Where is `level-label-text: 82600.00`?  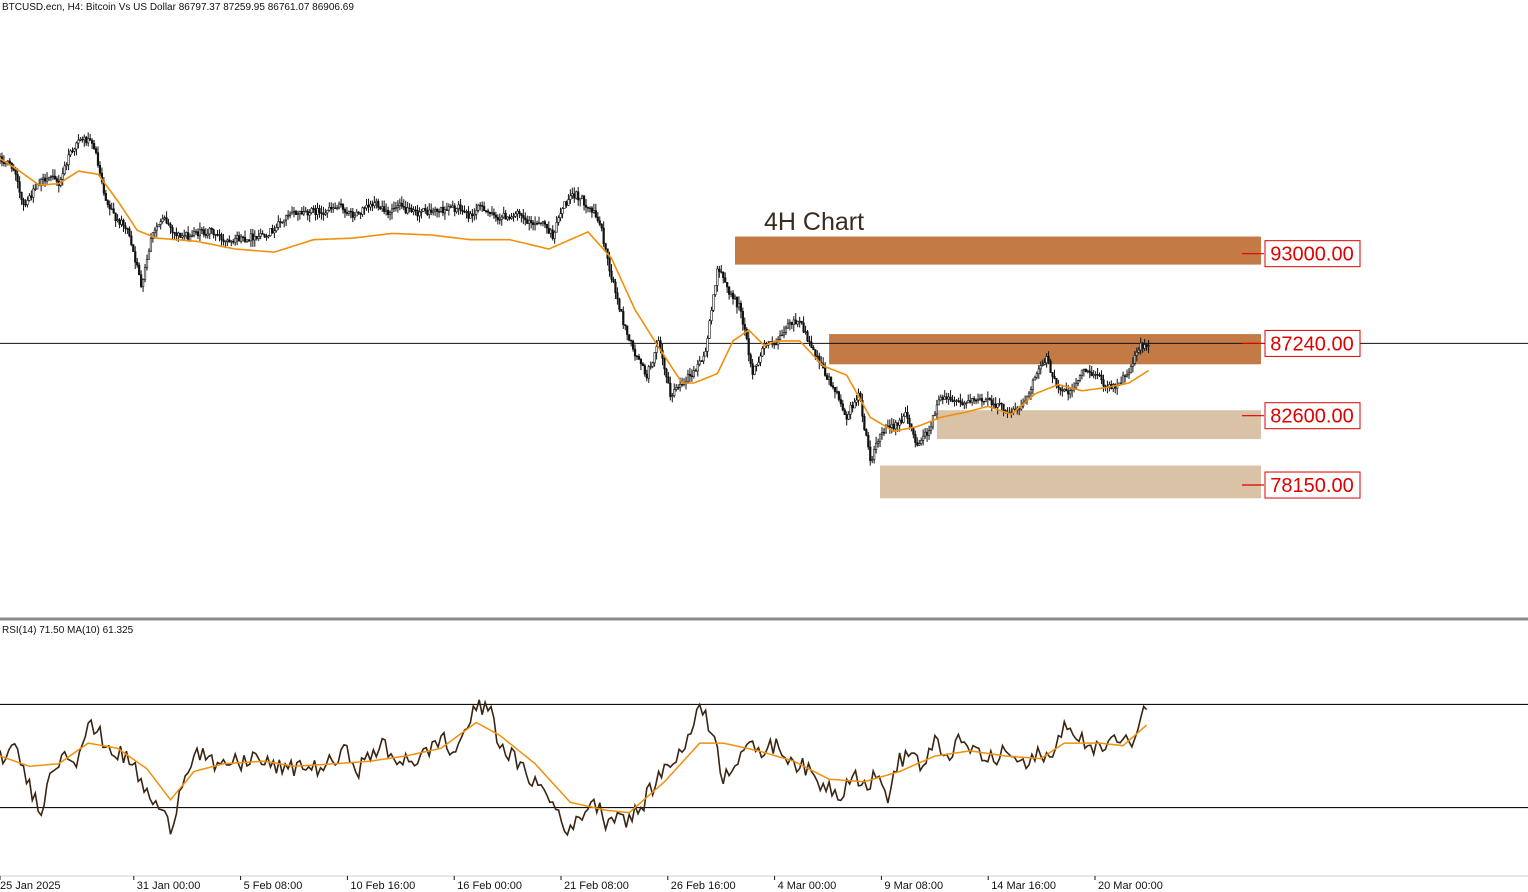 level-label-text: 82600.00 is located at coordinates (1311, 417).